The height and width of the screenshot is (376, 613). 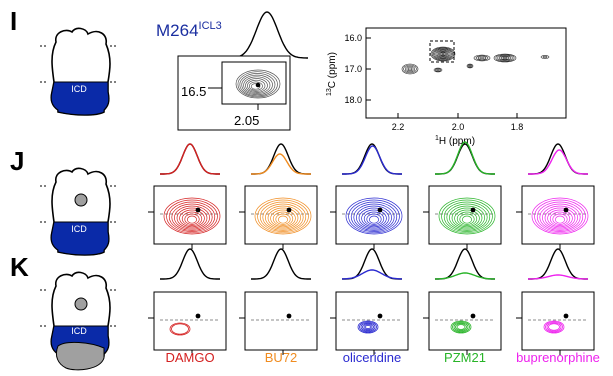 What do you see at coordinates (281, 321) in the screenshot?
I see `k-box-BU72` at bounding box center [281, 321].